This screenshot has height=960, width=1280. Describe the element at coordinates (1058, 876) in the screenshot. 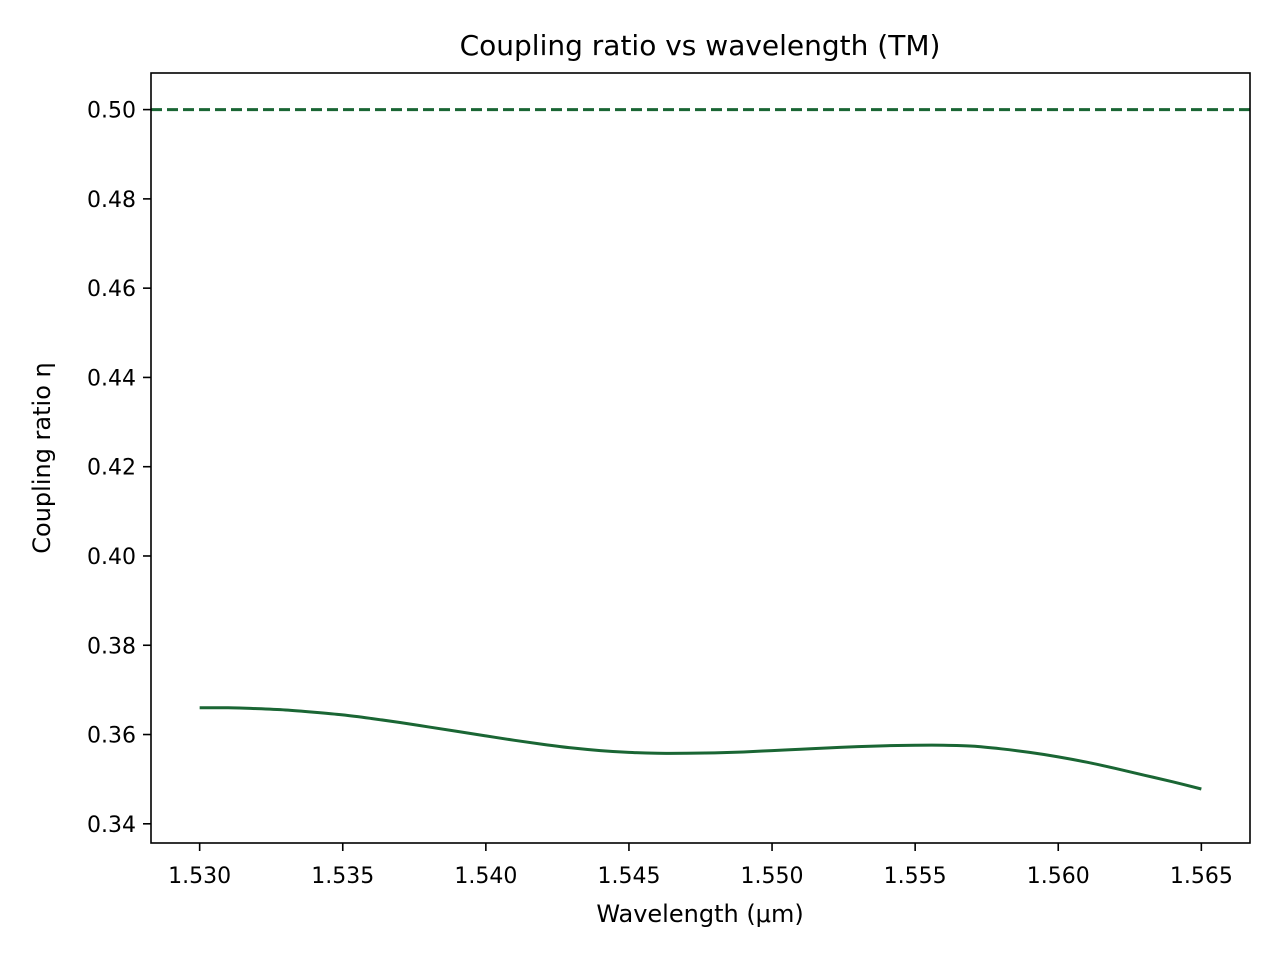

I see `x-tick-label: 1.560` at that location.